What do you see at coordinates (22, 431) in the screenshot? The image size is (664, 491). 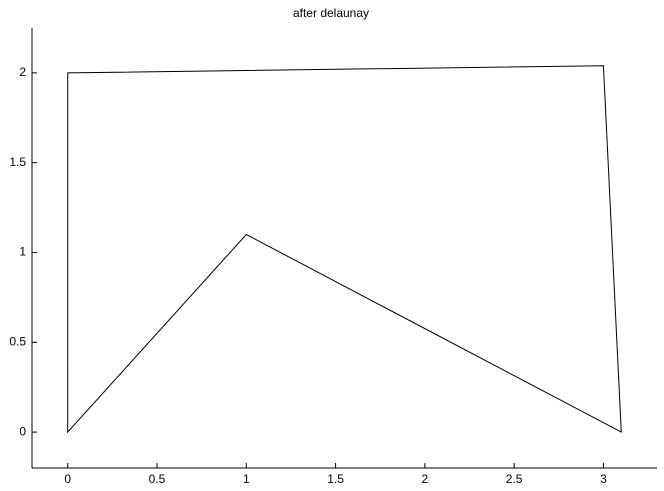 I see `y-tick-label: 0` at bounding box center [22, 431].